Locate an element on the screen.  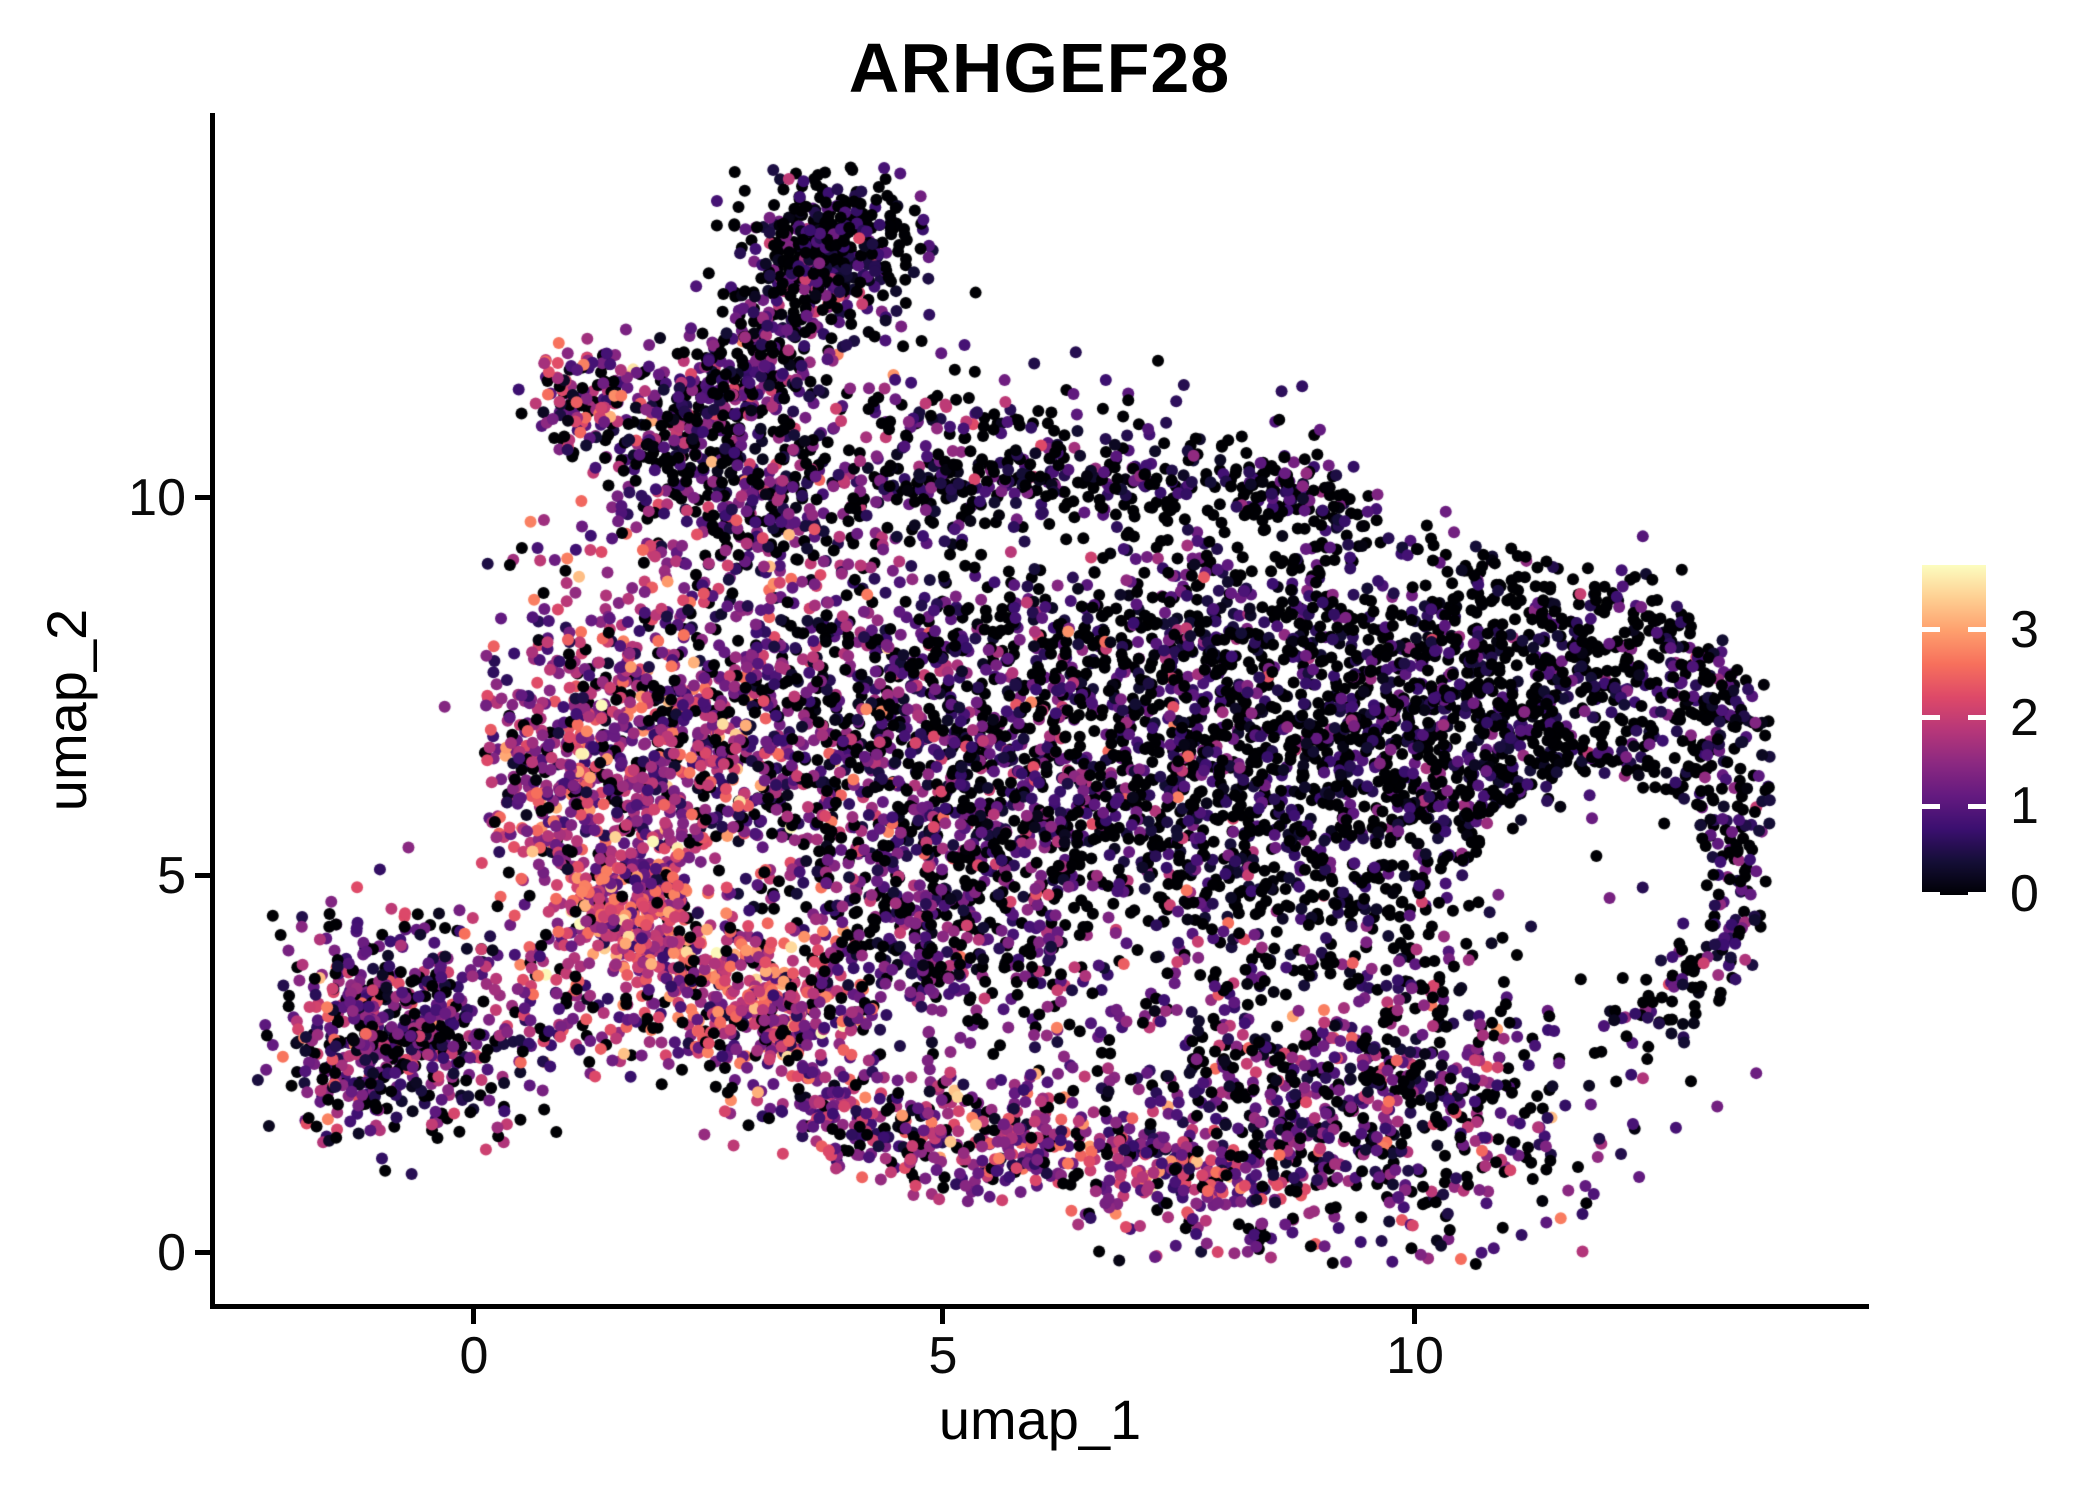
colorbar-tick-dash-1-right is located at coordinates (1977, 806).